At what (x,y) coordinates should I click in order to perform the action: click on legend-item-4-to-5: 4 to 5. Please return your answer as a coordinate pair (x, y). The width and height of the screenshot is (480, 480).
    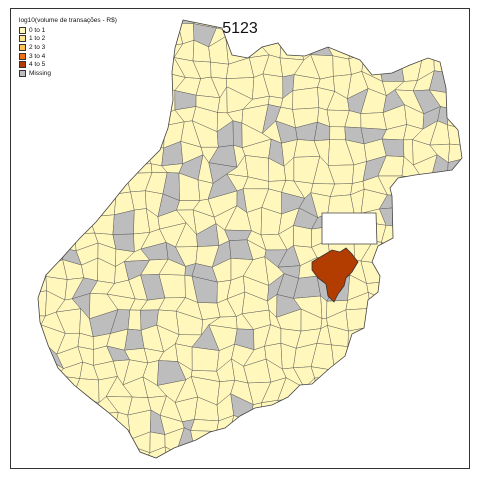
    Looking at the image, I should click on (68, 64).